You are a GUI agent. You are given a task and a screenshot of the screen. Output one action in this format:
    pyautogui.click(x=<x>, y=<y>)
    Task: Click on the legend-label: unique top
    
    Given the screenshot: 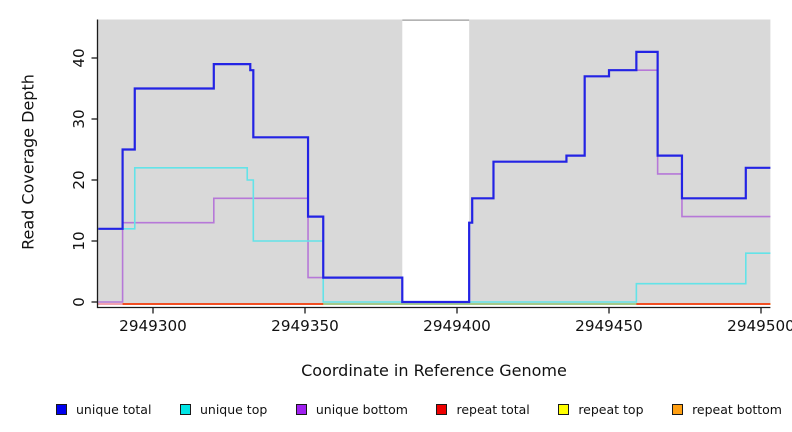 What is the action you would take?
    pyautogui.click(x=233, y=409)
    